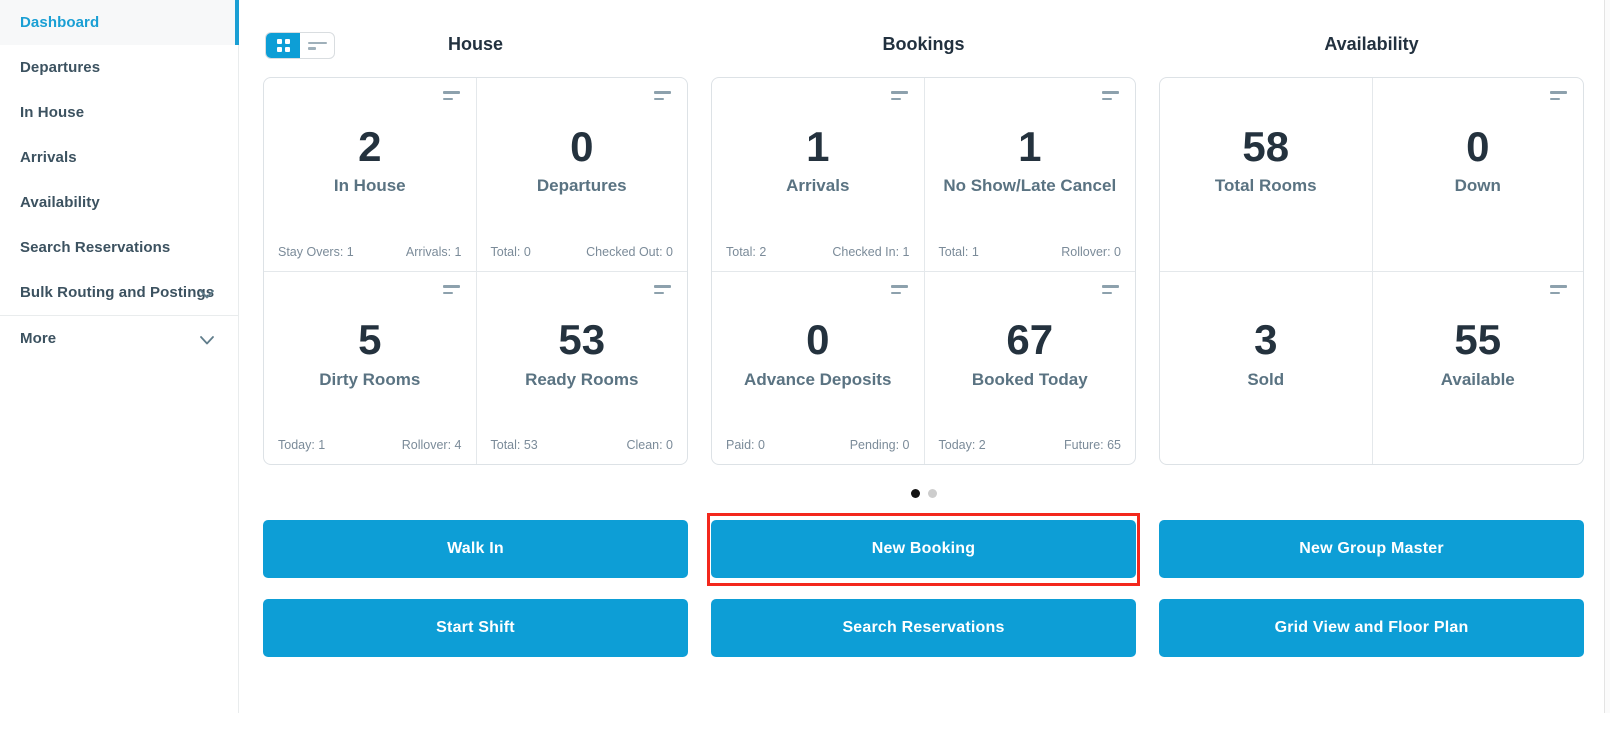  Describe the element at coordinates (119, 67) in the screenshot. I see `sidebar-item-departures: Departures` at that location.